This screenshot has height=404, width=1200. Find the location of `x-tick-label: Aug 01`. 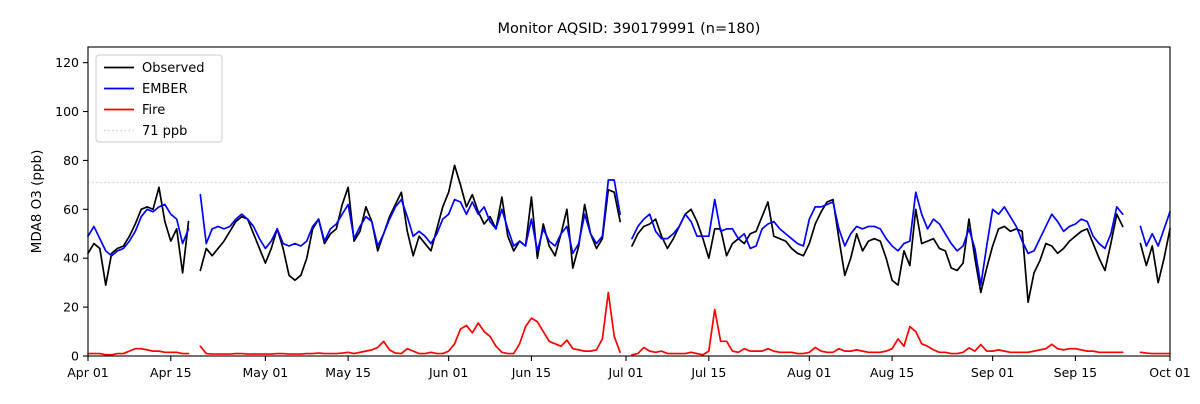

x-tick-label: Aug 01 is located at coordinates (809, 372).